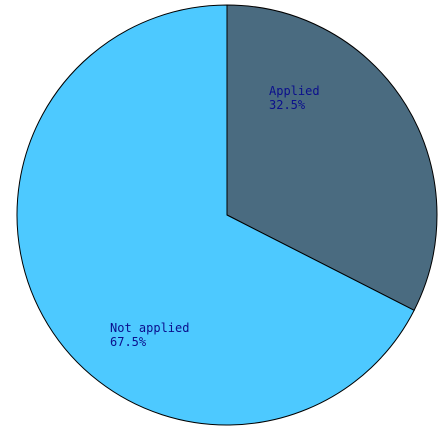  I want to click on slice-label-applied-percent: 32.5%, so click(287, 105).